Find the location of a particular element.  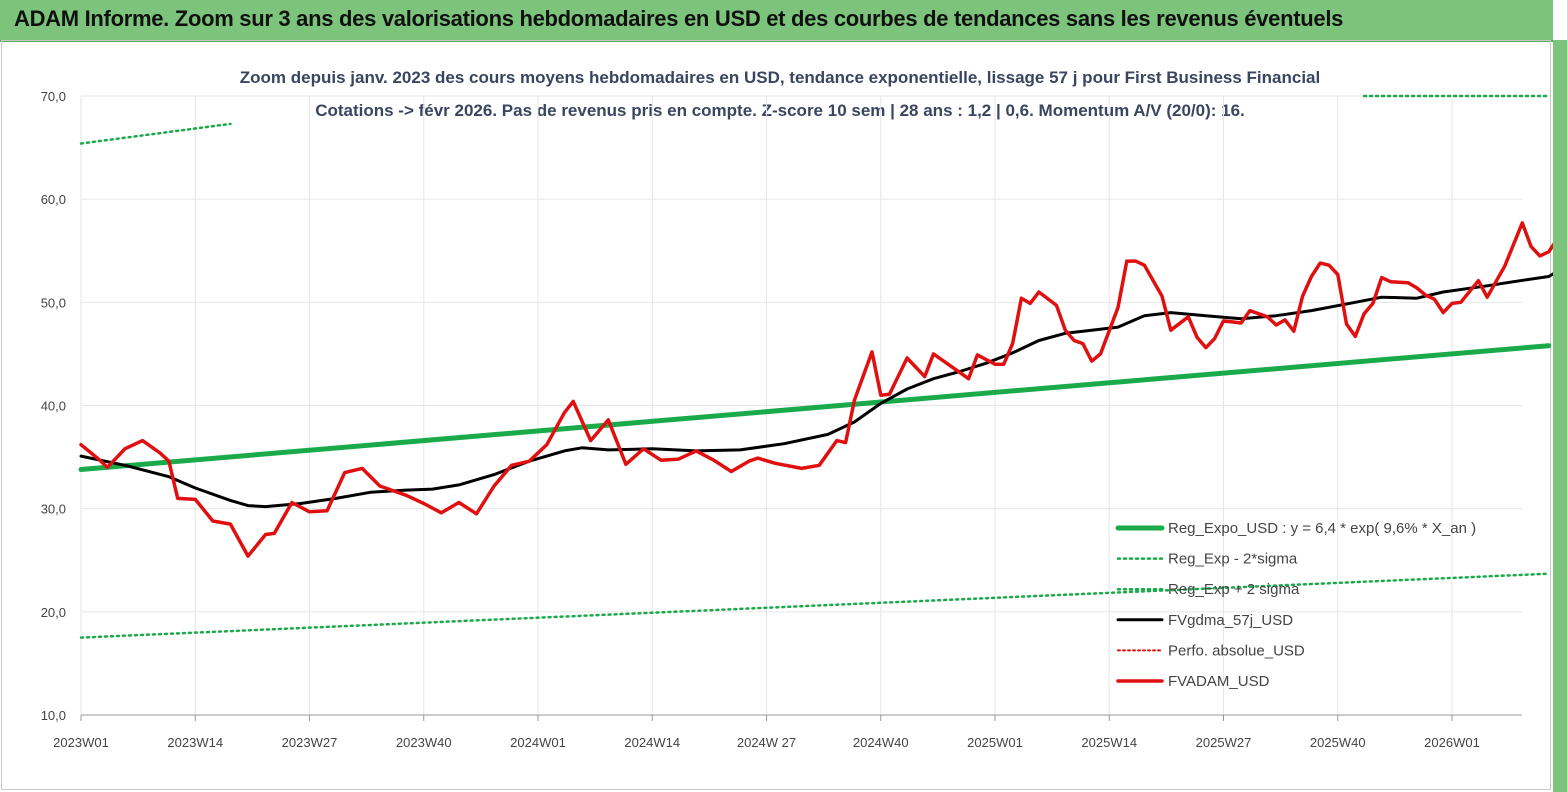

y-tick-label: 70,0 is located at coordinates (53, 96).